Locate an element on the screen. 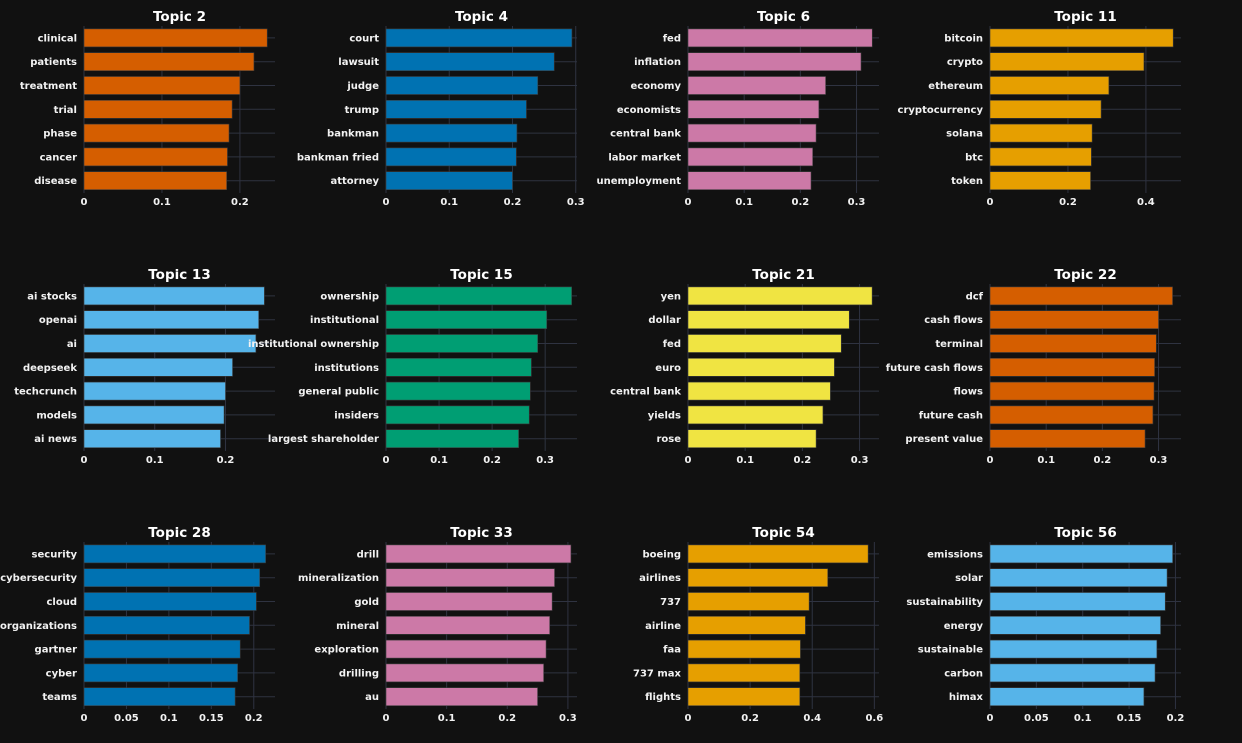  category-label: solana is located at coordinates (964, 134).